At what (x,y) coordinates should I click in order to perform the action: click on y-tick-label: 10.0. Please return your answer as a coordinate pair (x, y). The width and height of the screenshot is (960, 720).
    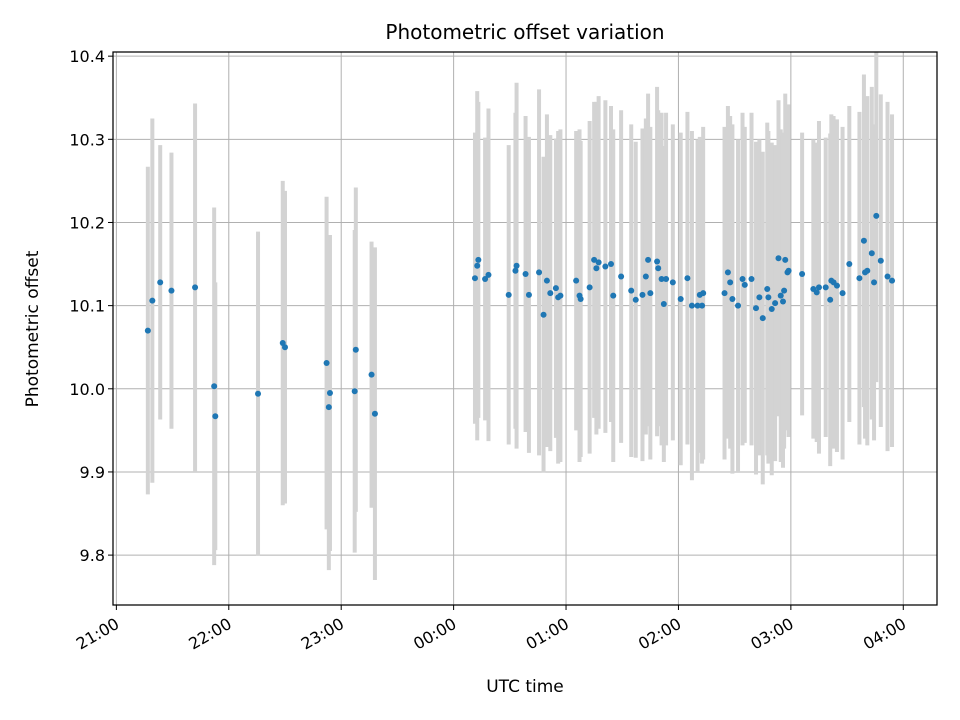
    Looking at the image, I should click on (87, 389).